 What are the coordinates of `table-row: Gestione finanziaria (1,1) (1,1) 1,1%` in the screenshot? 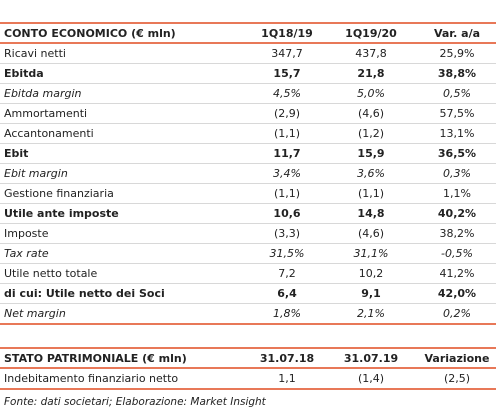 It's located at (248, 194).